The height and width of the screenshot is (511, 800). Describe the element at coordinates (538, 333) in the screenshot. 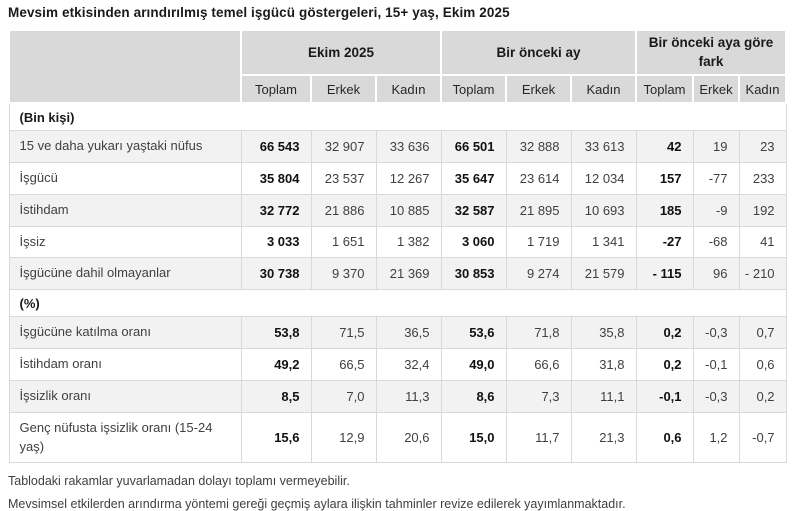

I see `table-cell: 71,8` at that location.